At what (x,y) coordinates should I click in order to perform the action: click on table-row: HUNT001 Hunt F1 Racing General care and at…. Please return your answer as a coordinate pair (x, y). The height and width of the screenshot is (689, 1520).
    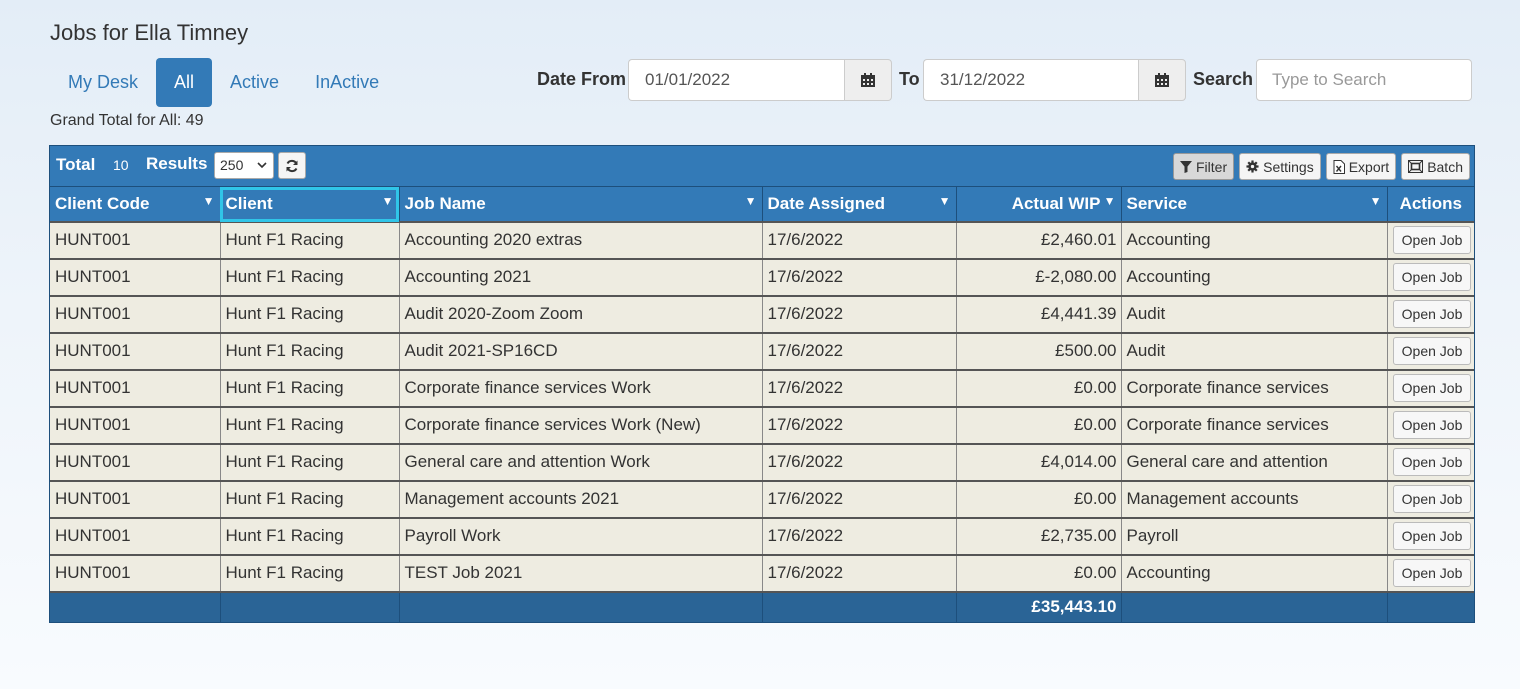
    Looking at the image, I should click on (762, 461).